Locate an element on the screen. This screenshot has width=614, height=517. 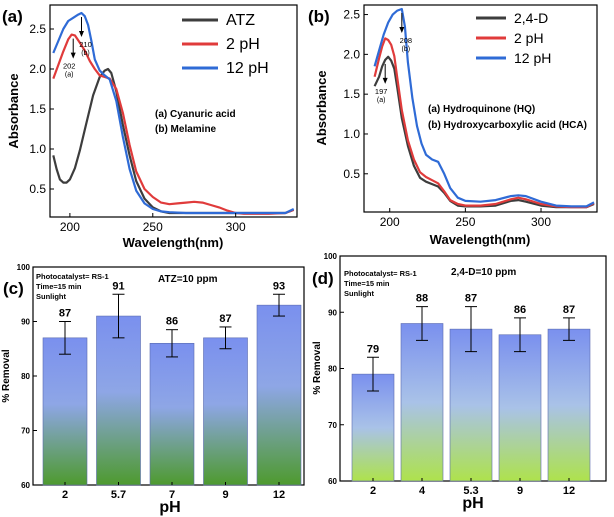
y-axis-label-a: Absorbance is located at coordinates (13, 110).